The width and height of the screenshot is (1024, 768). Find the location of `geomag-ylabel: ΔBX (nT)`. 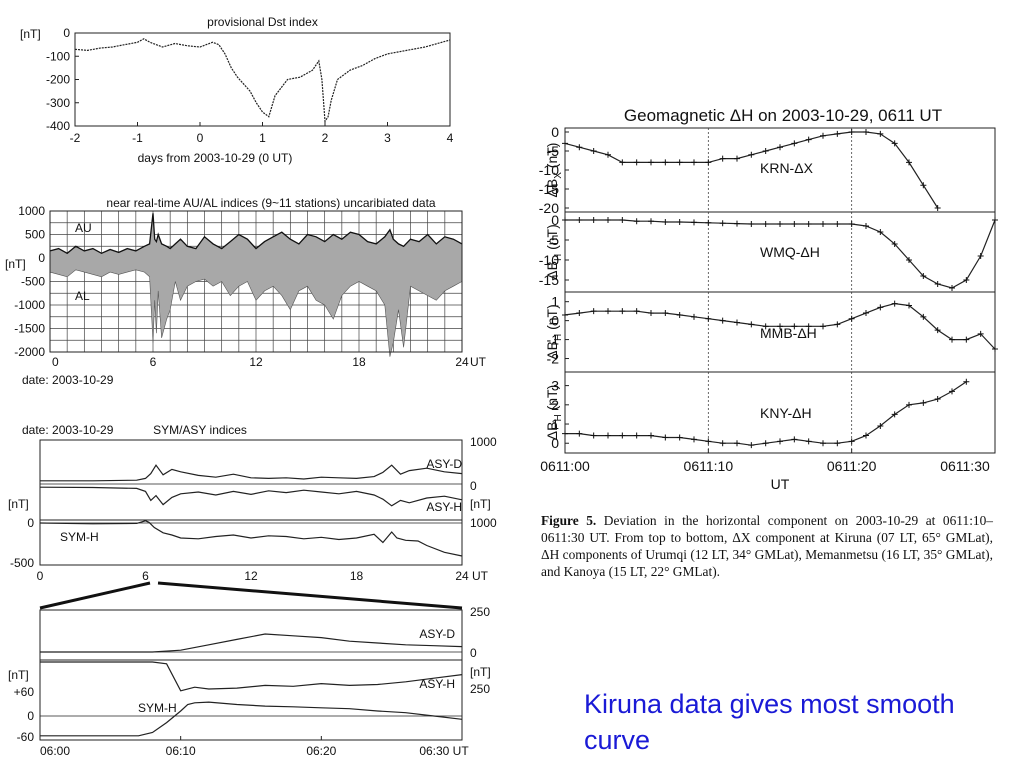

geomag-ylabel: ΔBX (nT) is located at coordinates (554, 170).